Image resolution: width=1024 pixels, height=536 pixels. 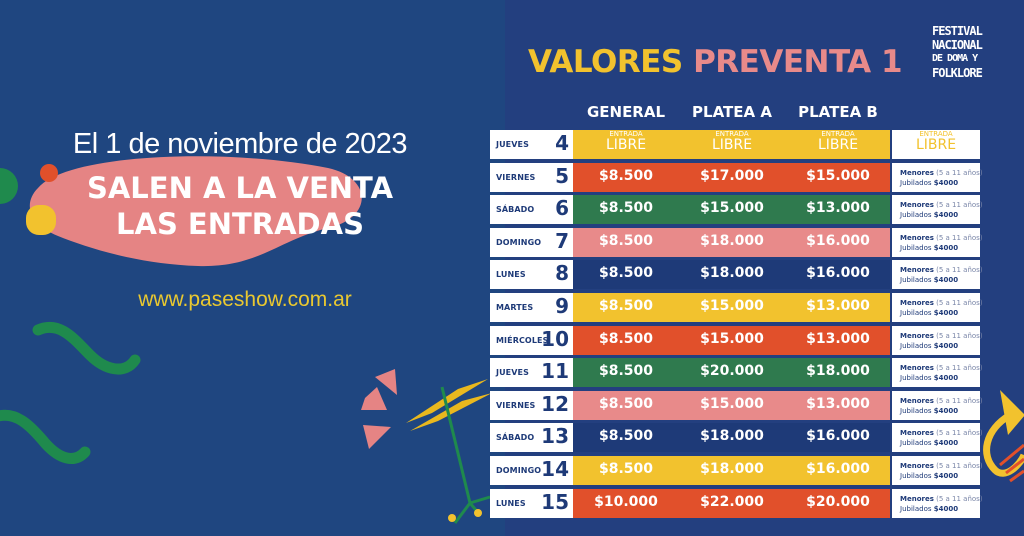 What do you see at coordinates (731, 503) in the screenshot?
I see `price-band: $10.000 $22.000 $20.000` at bounding box center [731, 503].